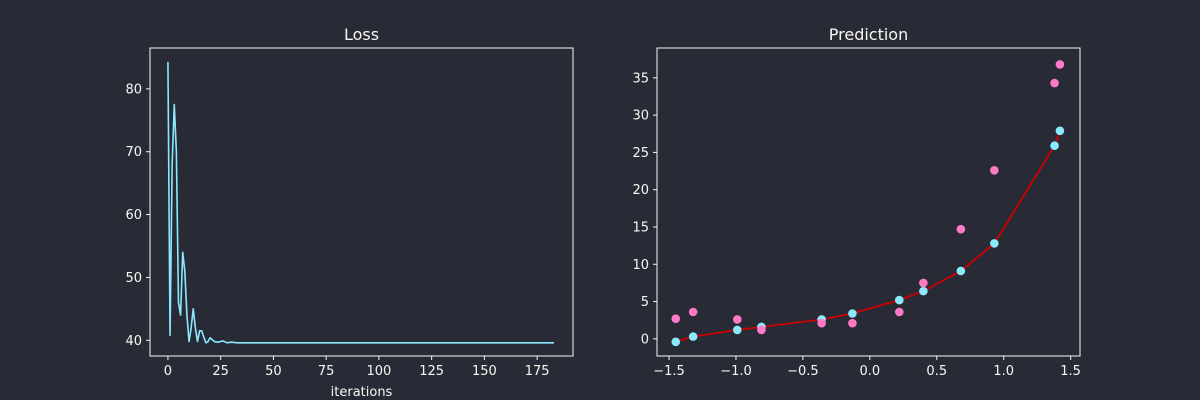 The width and height of the screenshot is (1200, 400). I want to click on y-tick-label: 70, so click(133, 152).